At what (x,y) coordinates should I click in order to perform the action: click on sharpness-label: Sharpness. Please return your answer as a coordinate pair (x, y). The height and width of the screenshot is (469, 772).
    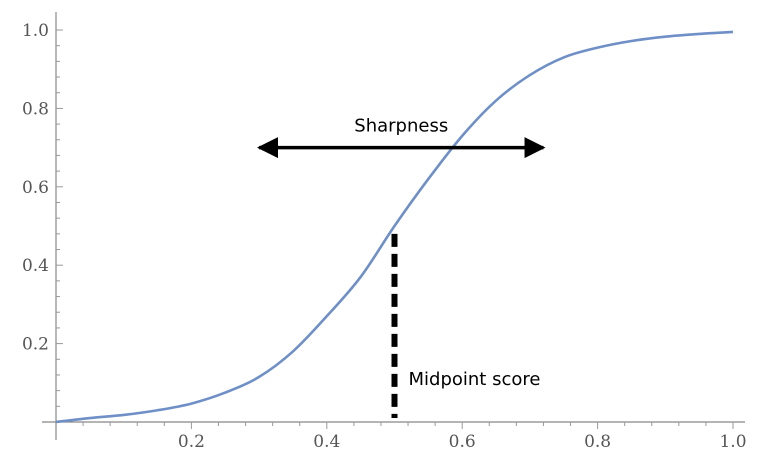
    Looking at the image, I should click on (401, 126).